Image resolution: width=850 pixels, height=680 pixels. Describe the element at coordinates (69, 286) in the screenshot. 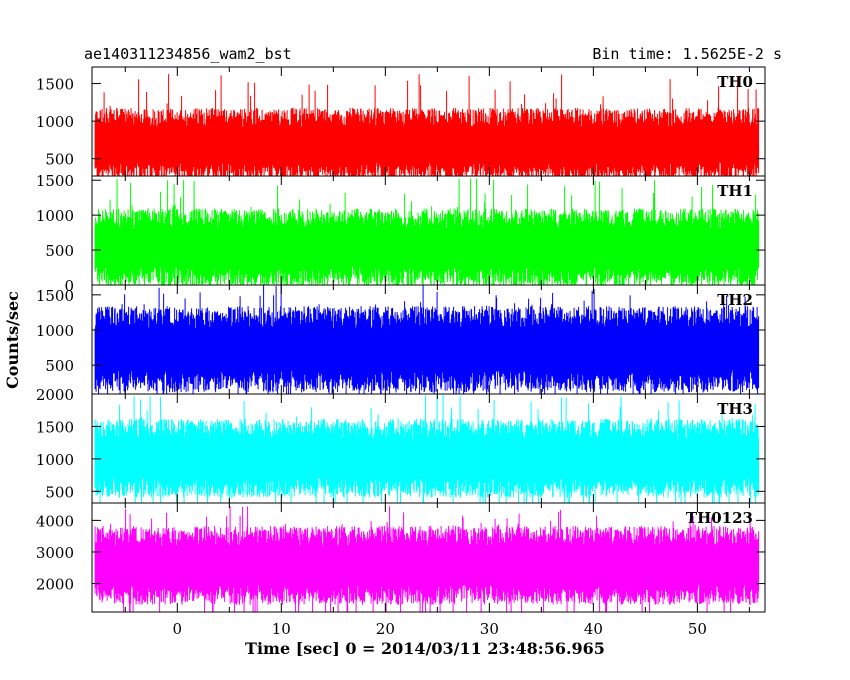

I see `y-tick-label: 0` at that location.